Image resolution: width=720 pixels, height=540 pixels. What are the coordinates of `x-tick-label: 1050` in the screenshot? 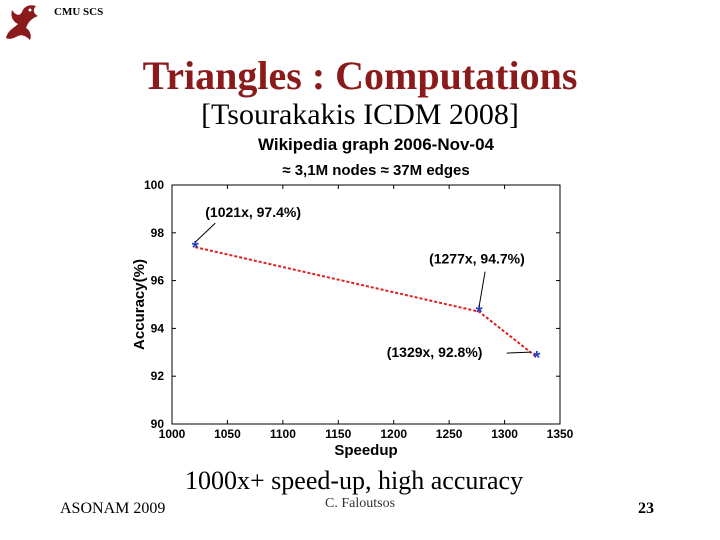 It's located at (227, 434).